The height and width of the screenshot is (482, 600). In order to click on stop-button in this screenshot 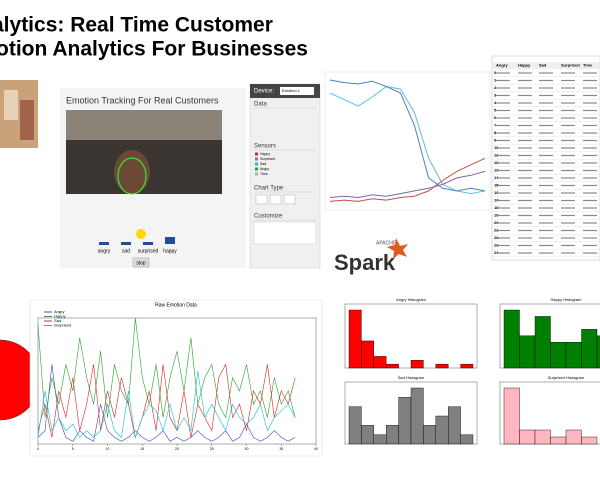, I will do `click(141, 262)`.